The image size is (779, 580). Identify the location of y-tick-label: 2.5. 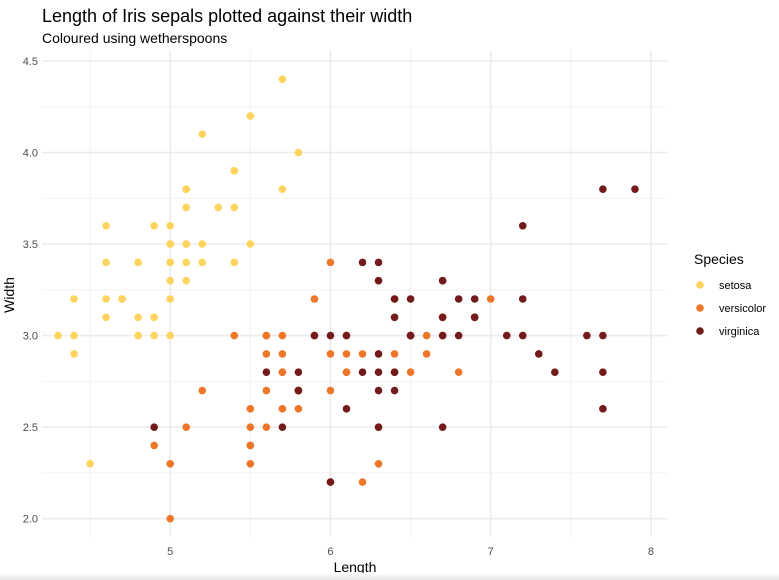
(30, 428).